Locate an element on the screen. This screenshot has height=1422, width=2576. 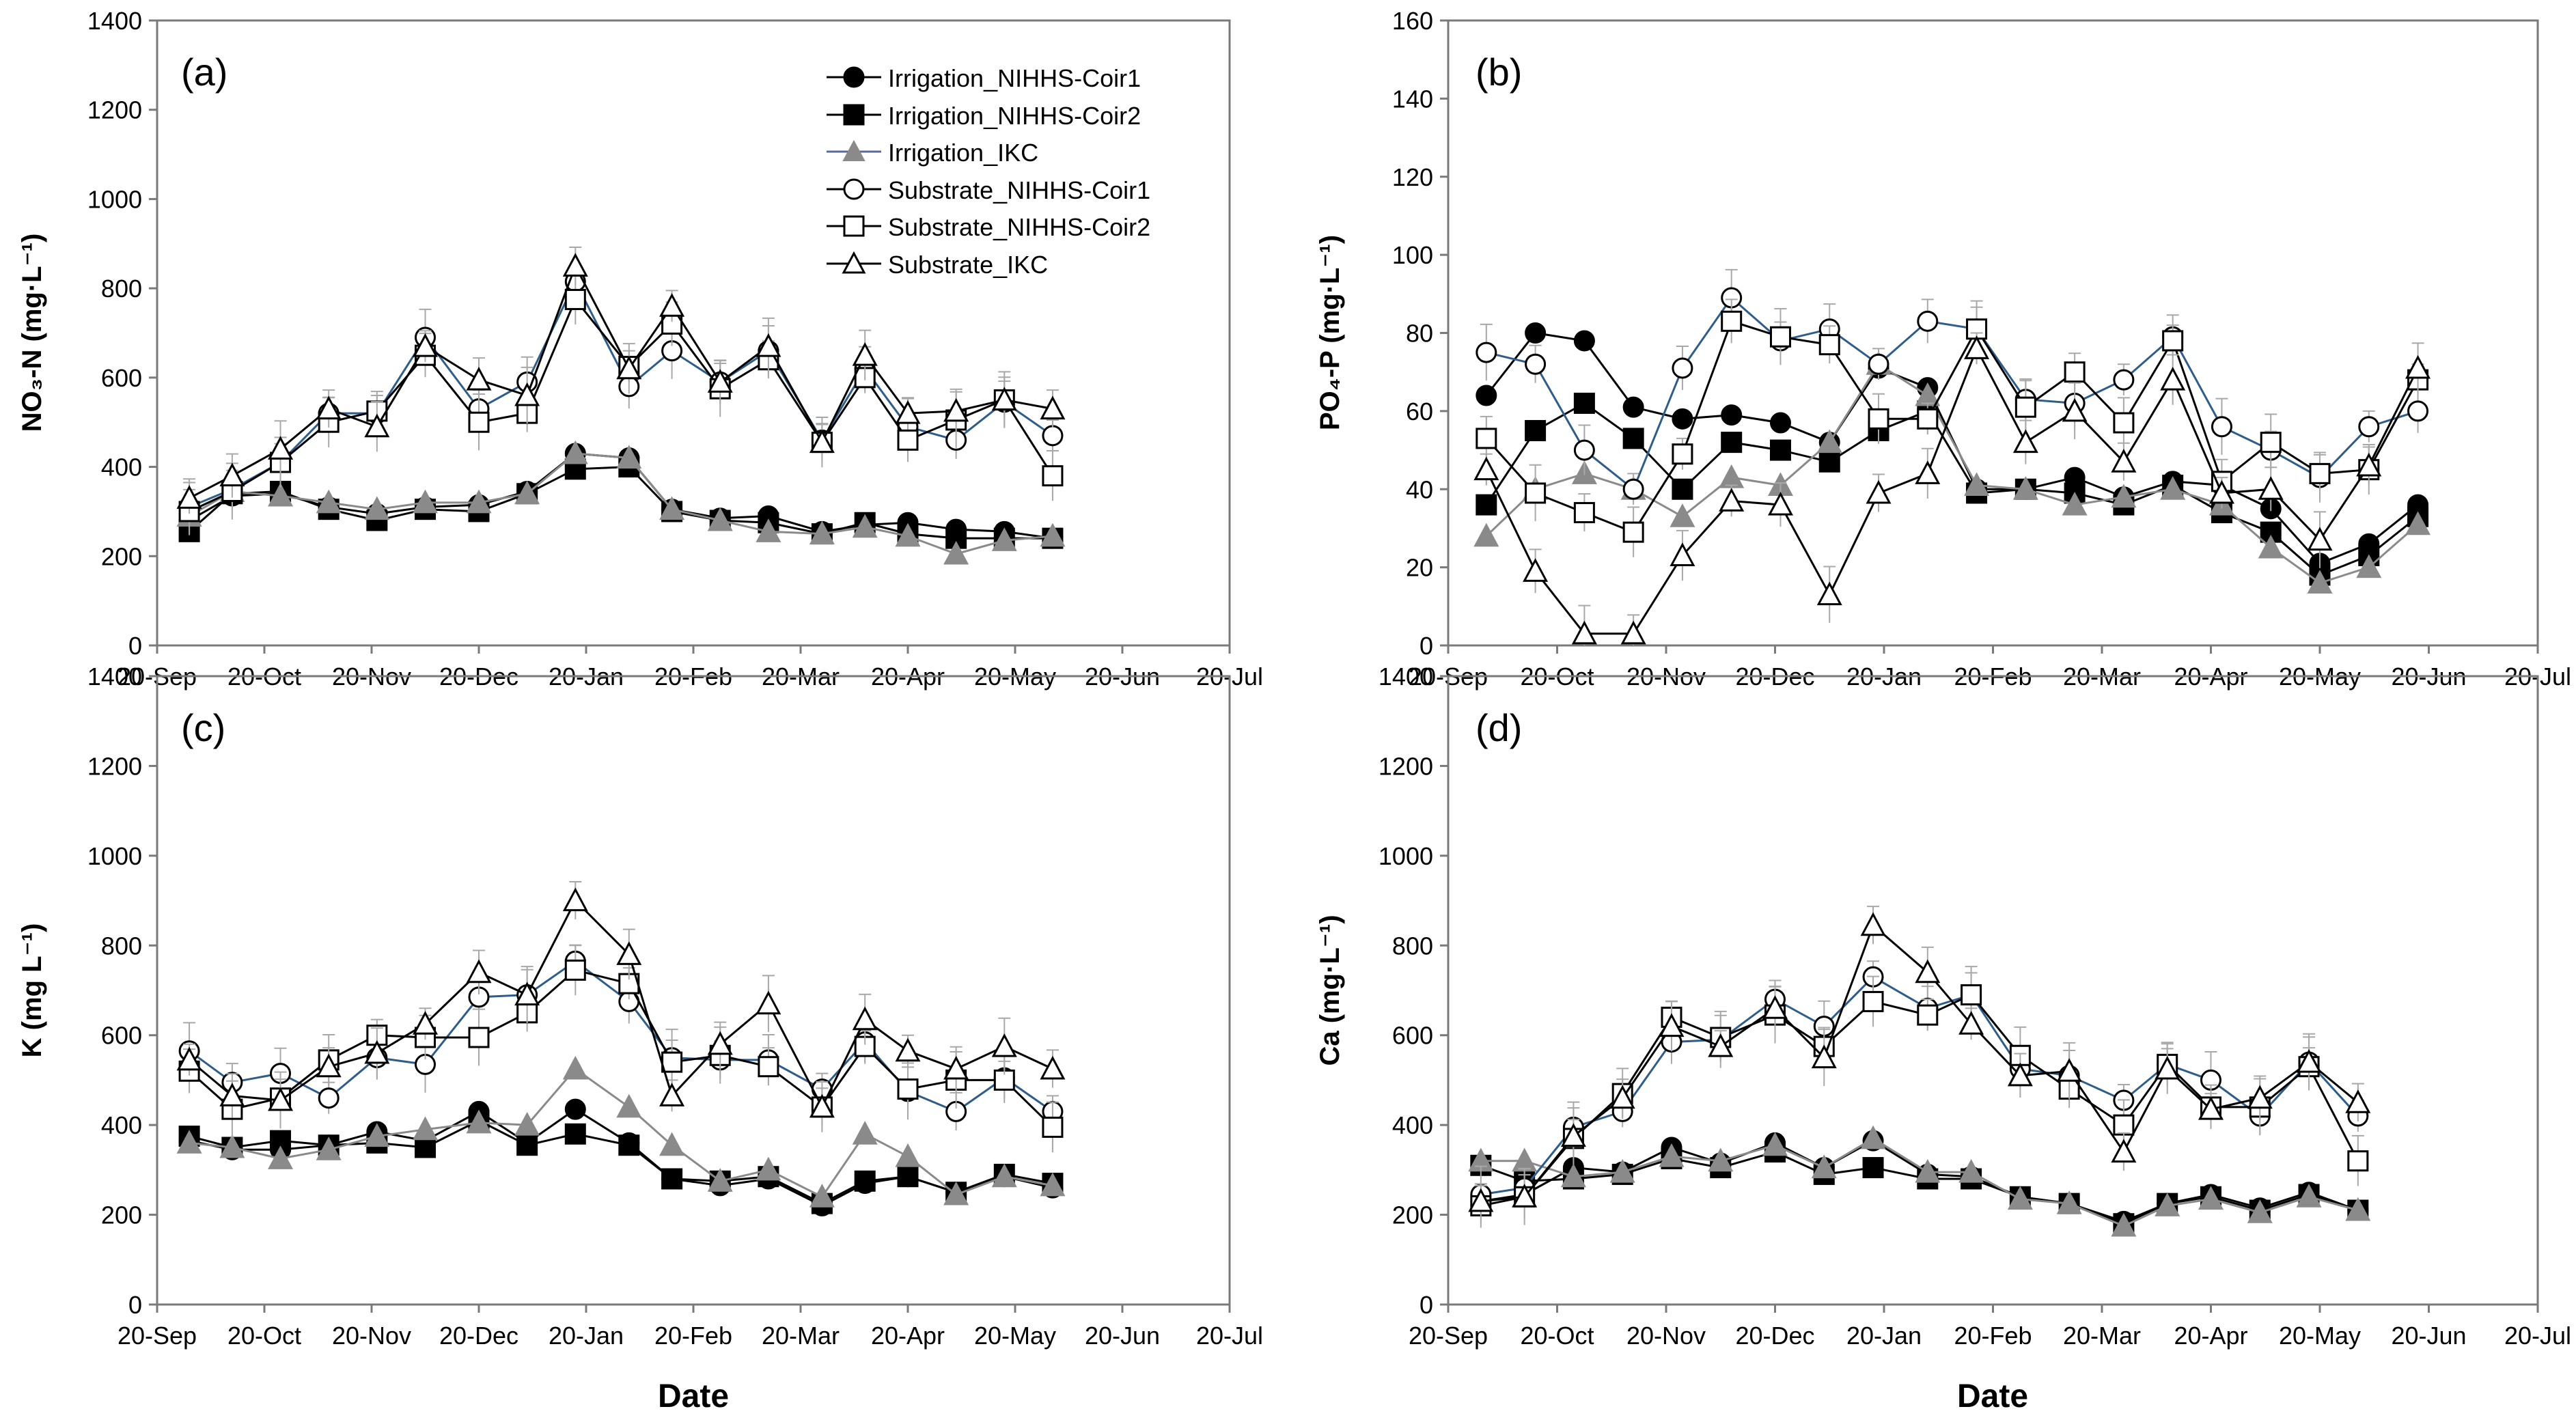
x-tick-label: 20-Jan is located at coordinates (587, 1336).